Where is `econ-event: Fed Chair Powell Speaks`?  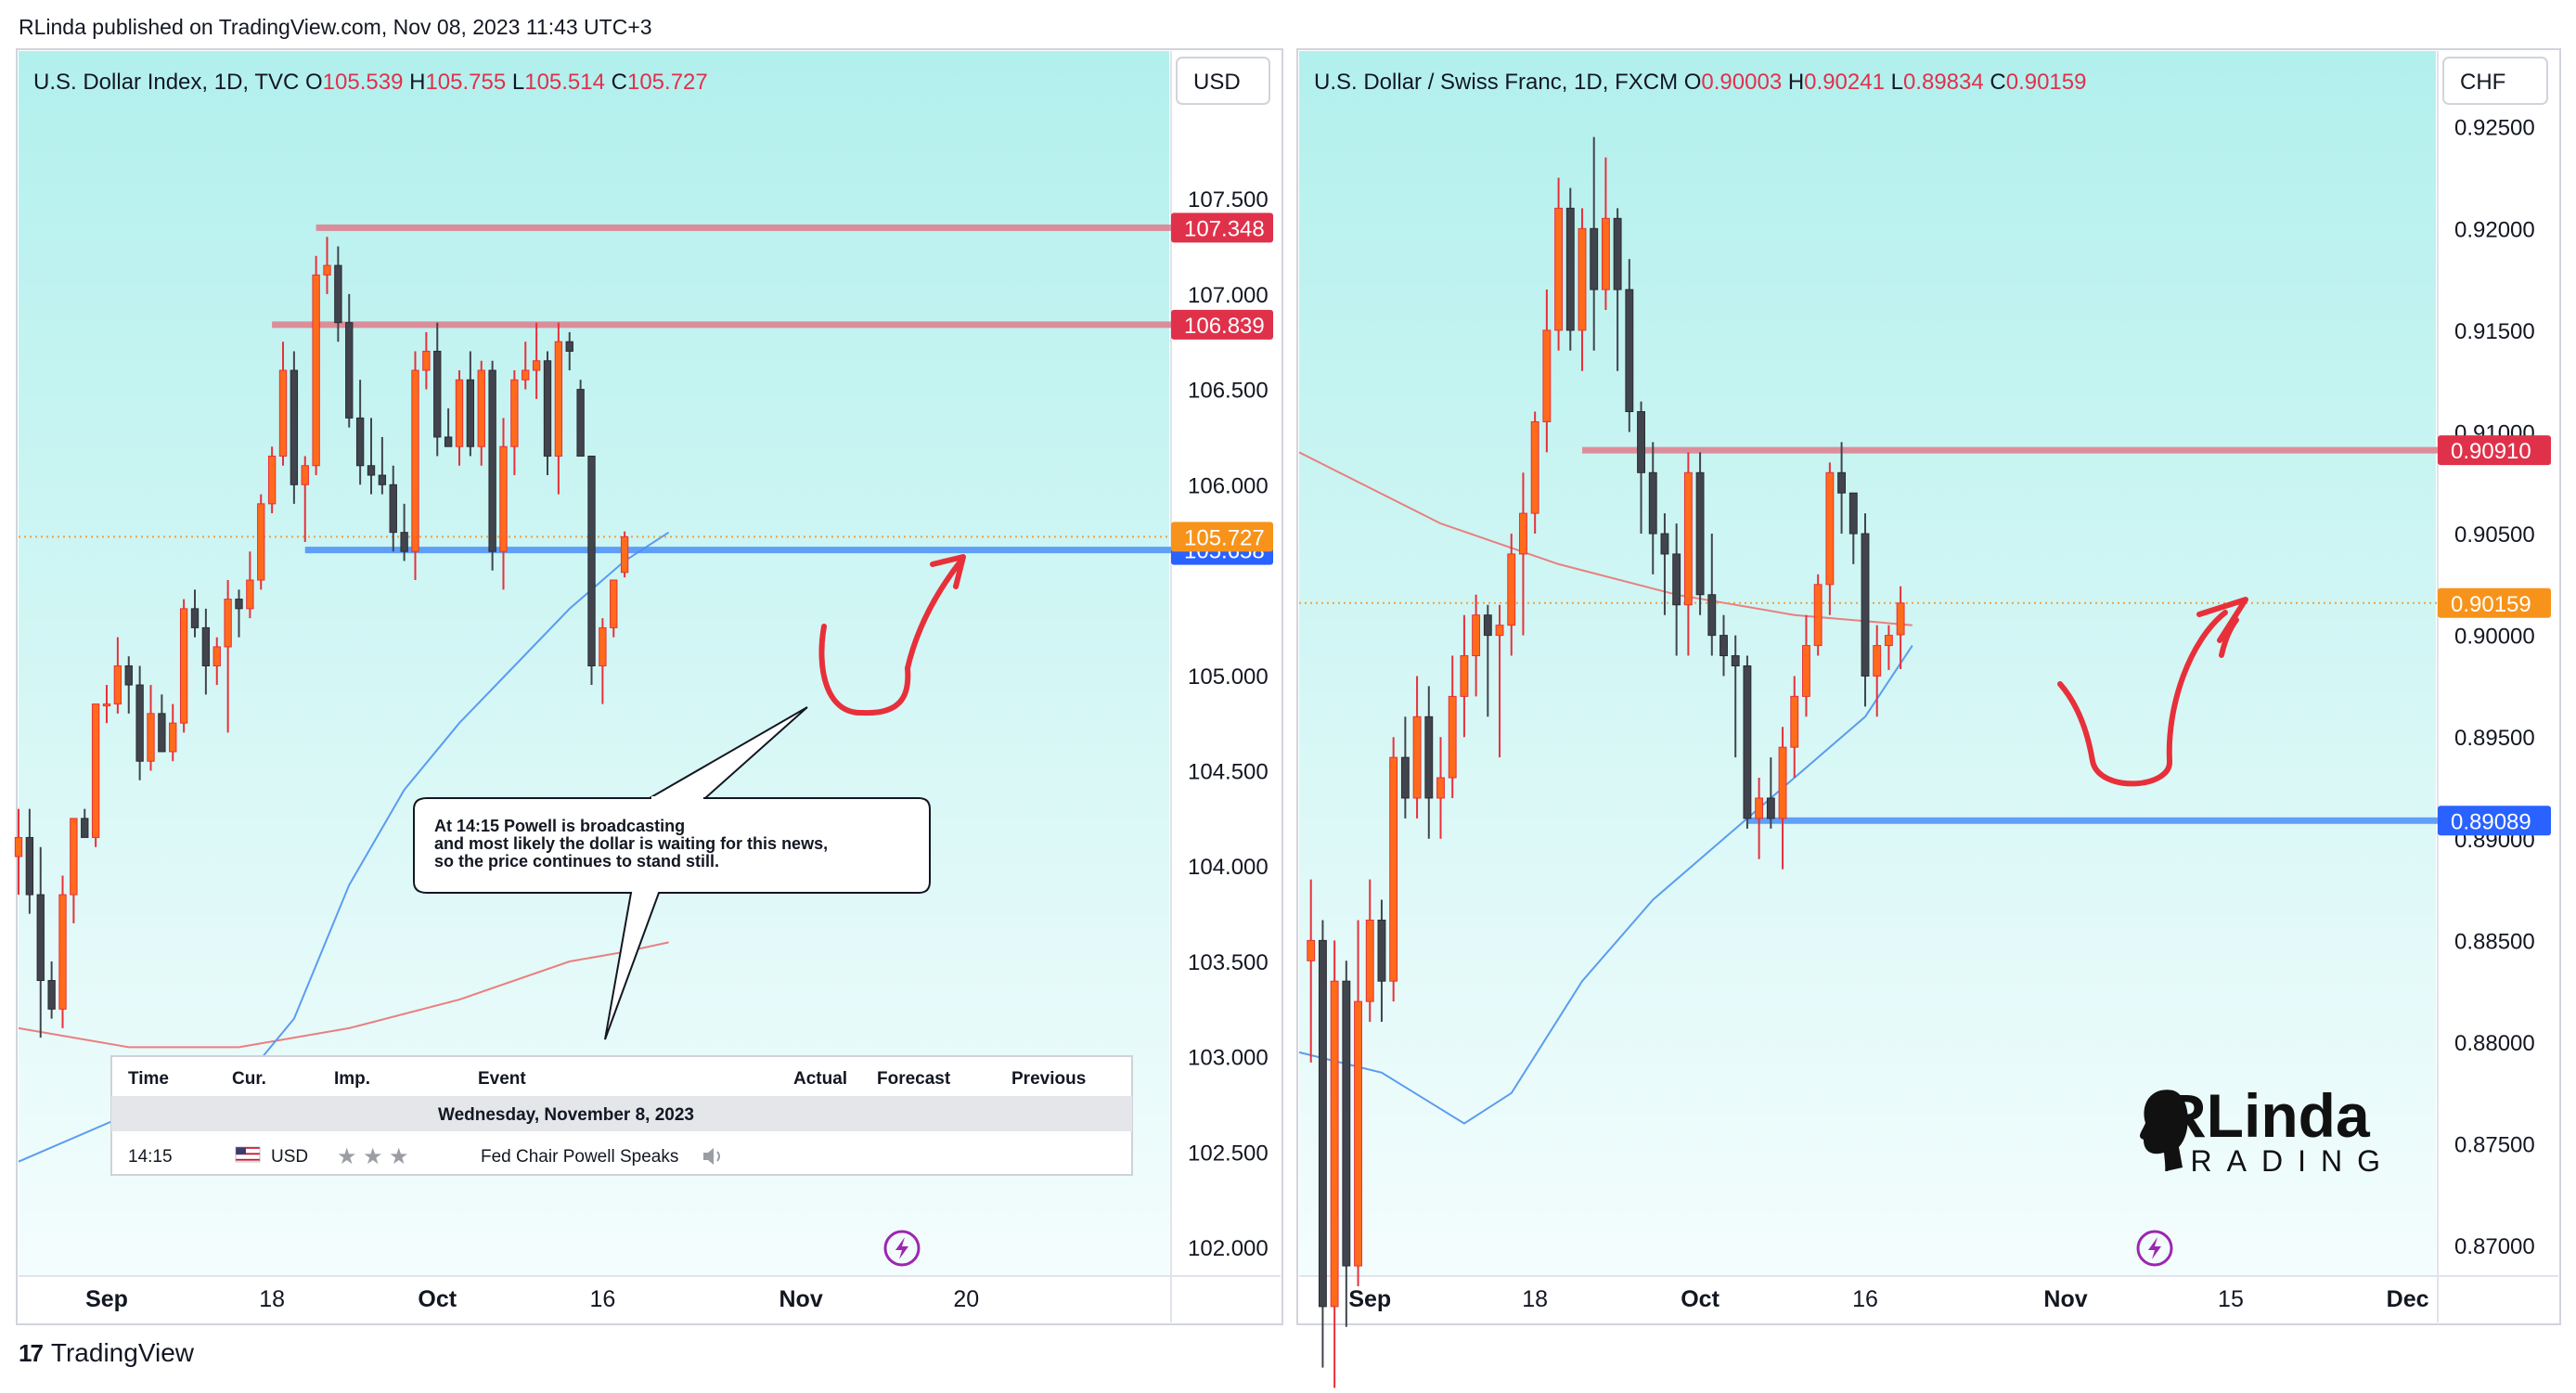 econ-event: Fed Chair Powell Speaks is located at coordinates (580, 1157).